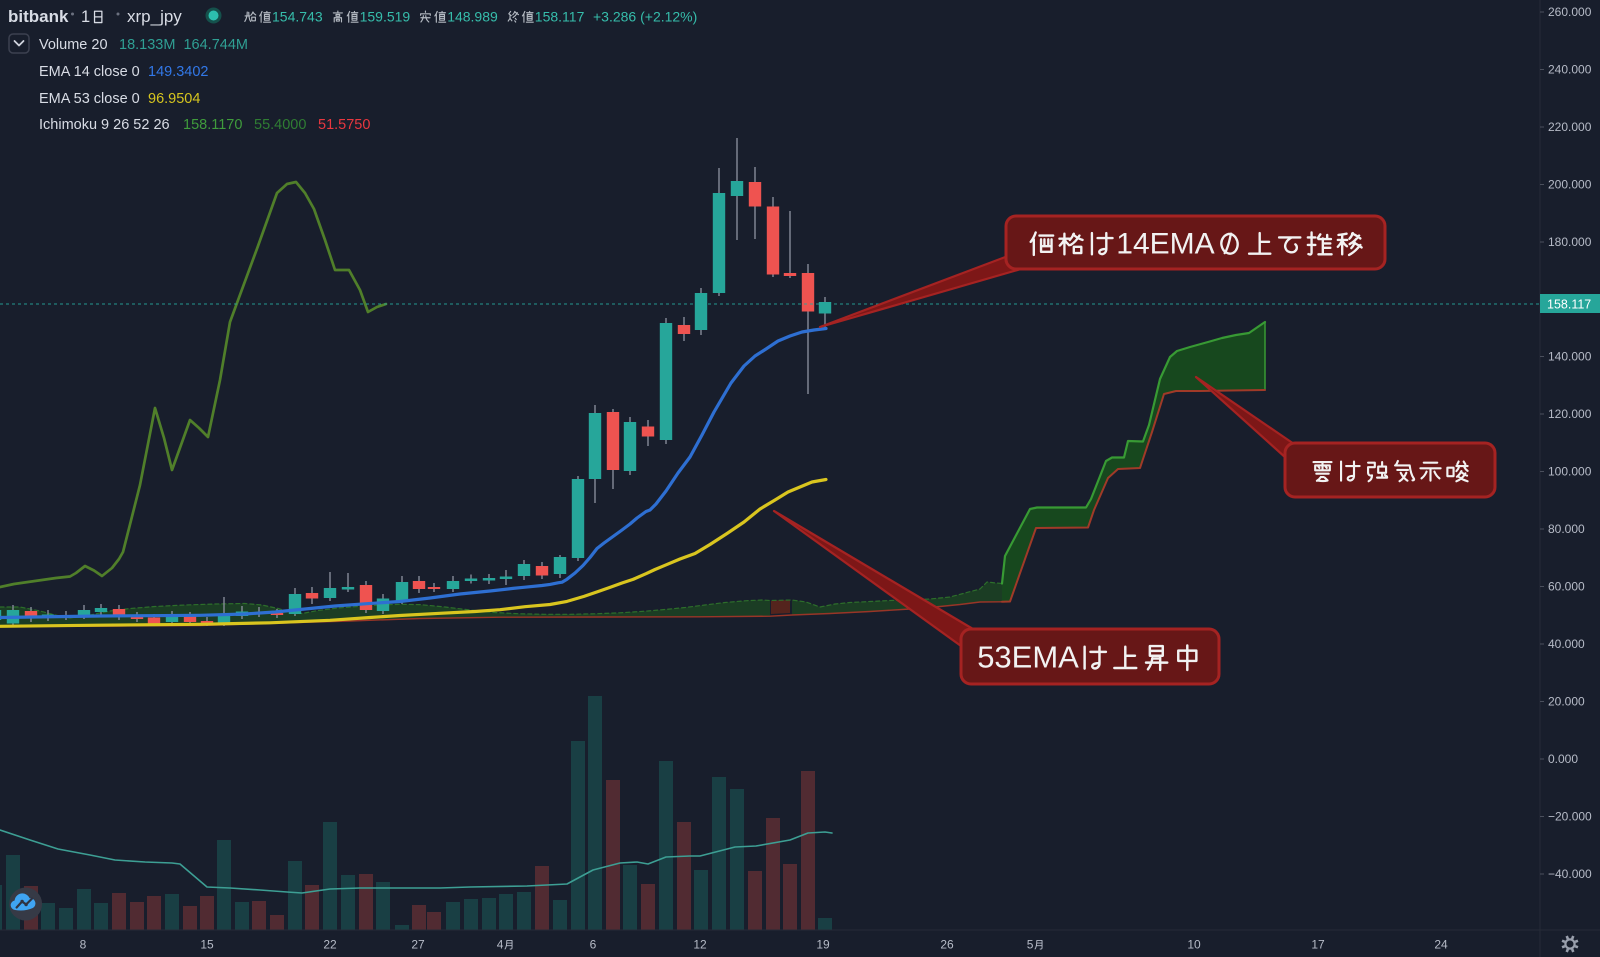  What do you see at coordinates (385, 17) in the screenshot?
I see `svg-text: 159.519` at bounding box center [385, 17].